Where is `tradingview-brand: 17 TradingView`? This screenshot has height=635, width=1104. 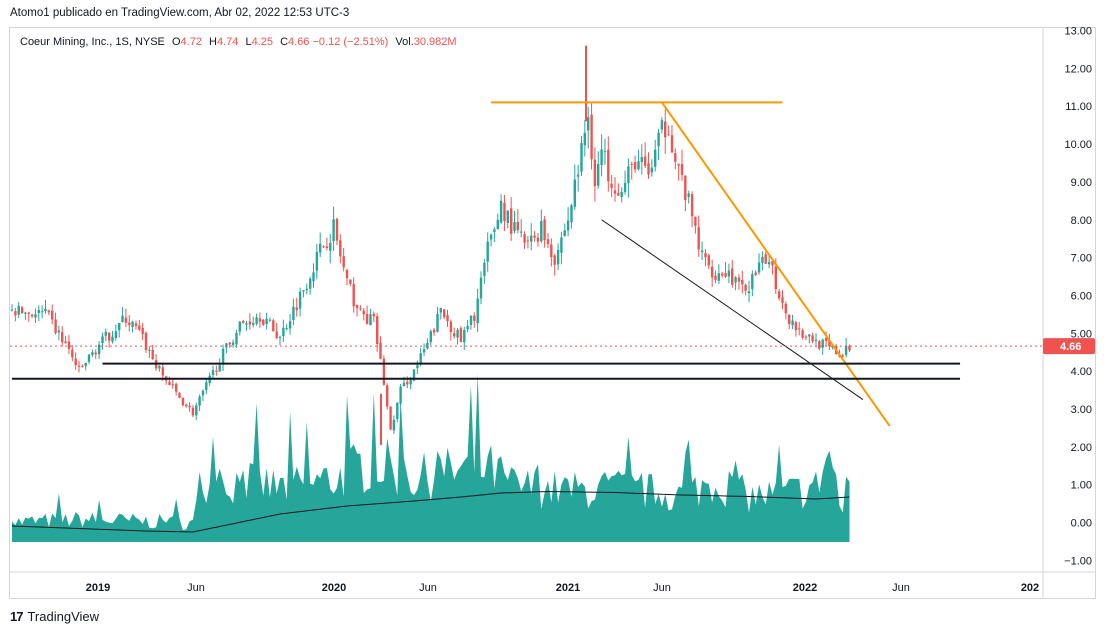
tradingview-brand: 17 TradingView is located at coordinates (54, 616).